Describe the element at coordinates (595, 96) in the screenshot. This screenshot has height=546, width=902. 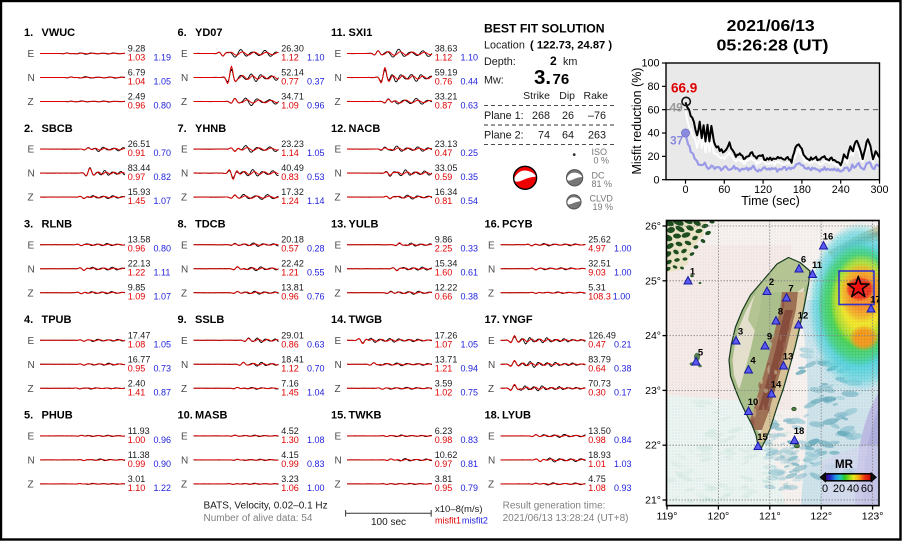
I see `svg-text: Rake` at that location.